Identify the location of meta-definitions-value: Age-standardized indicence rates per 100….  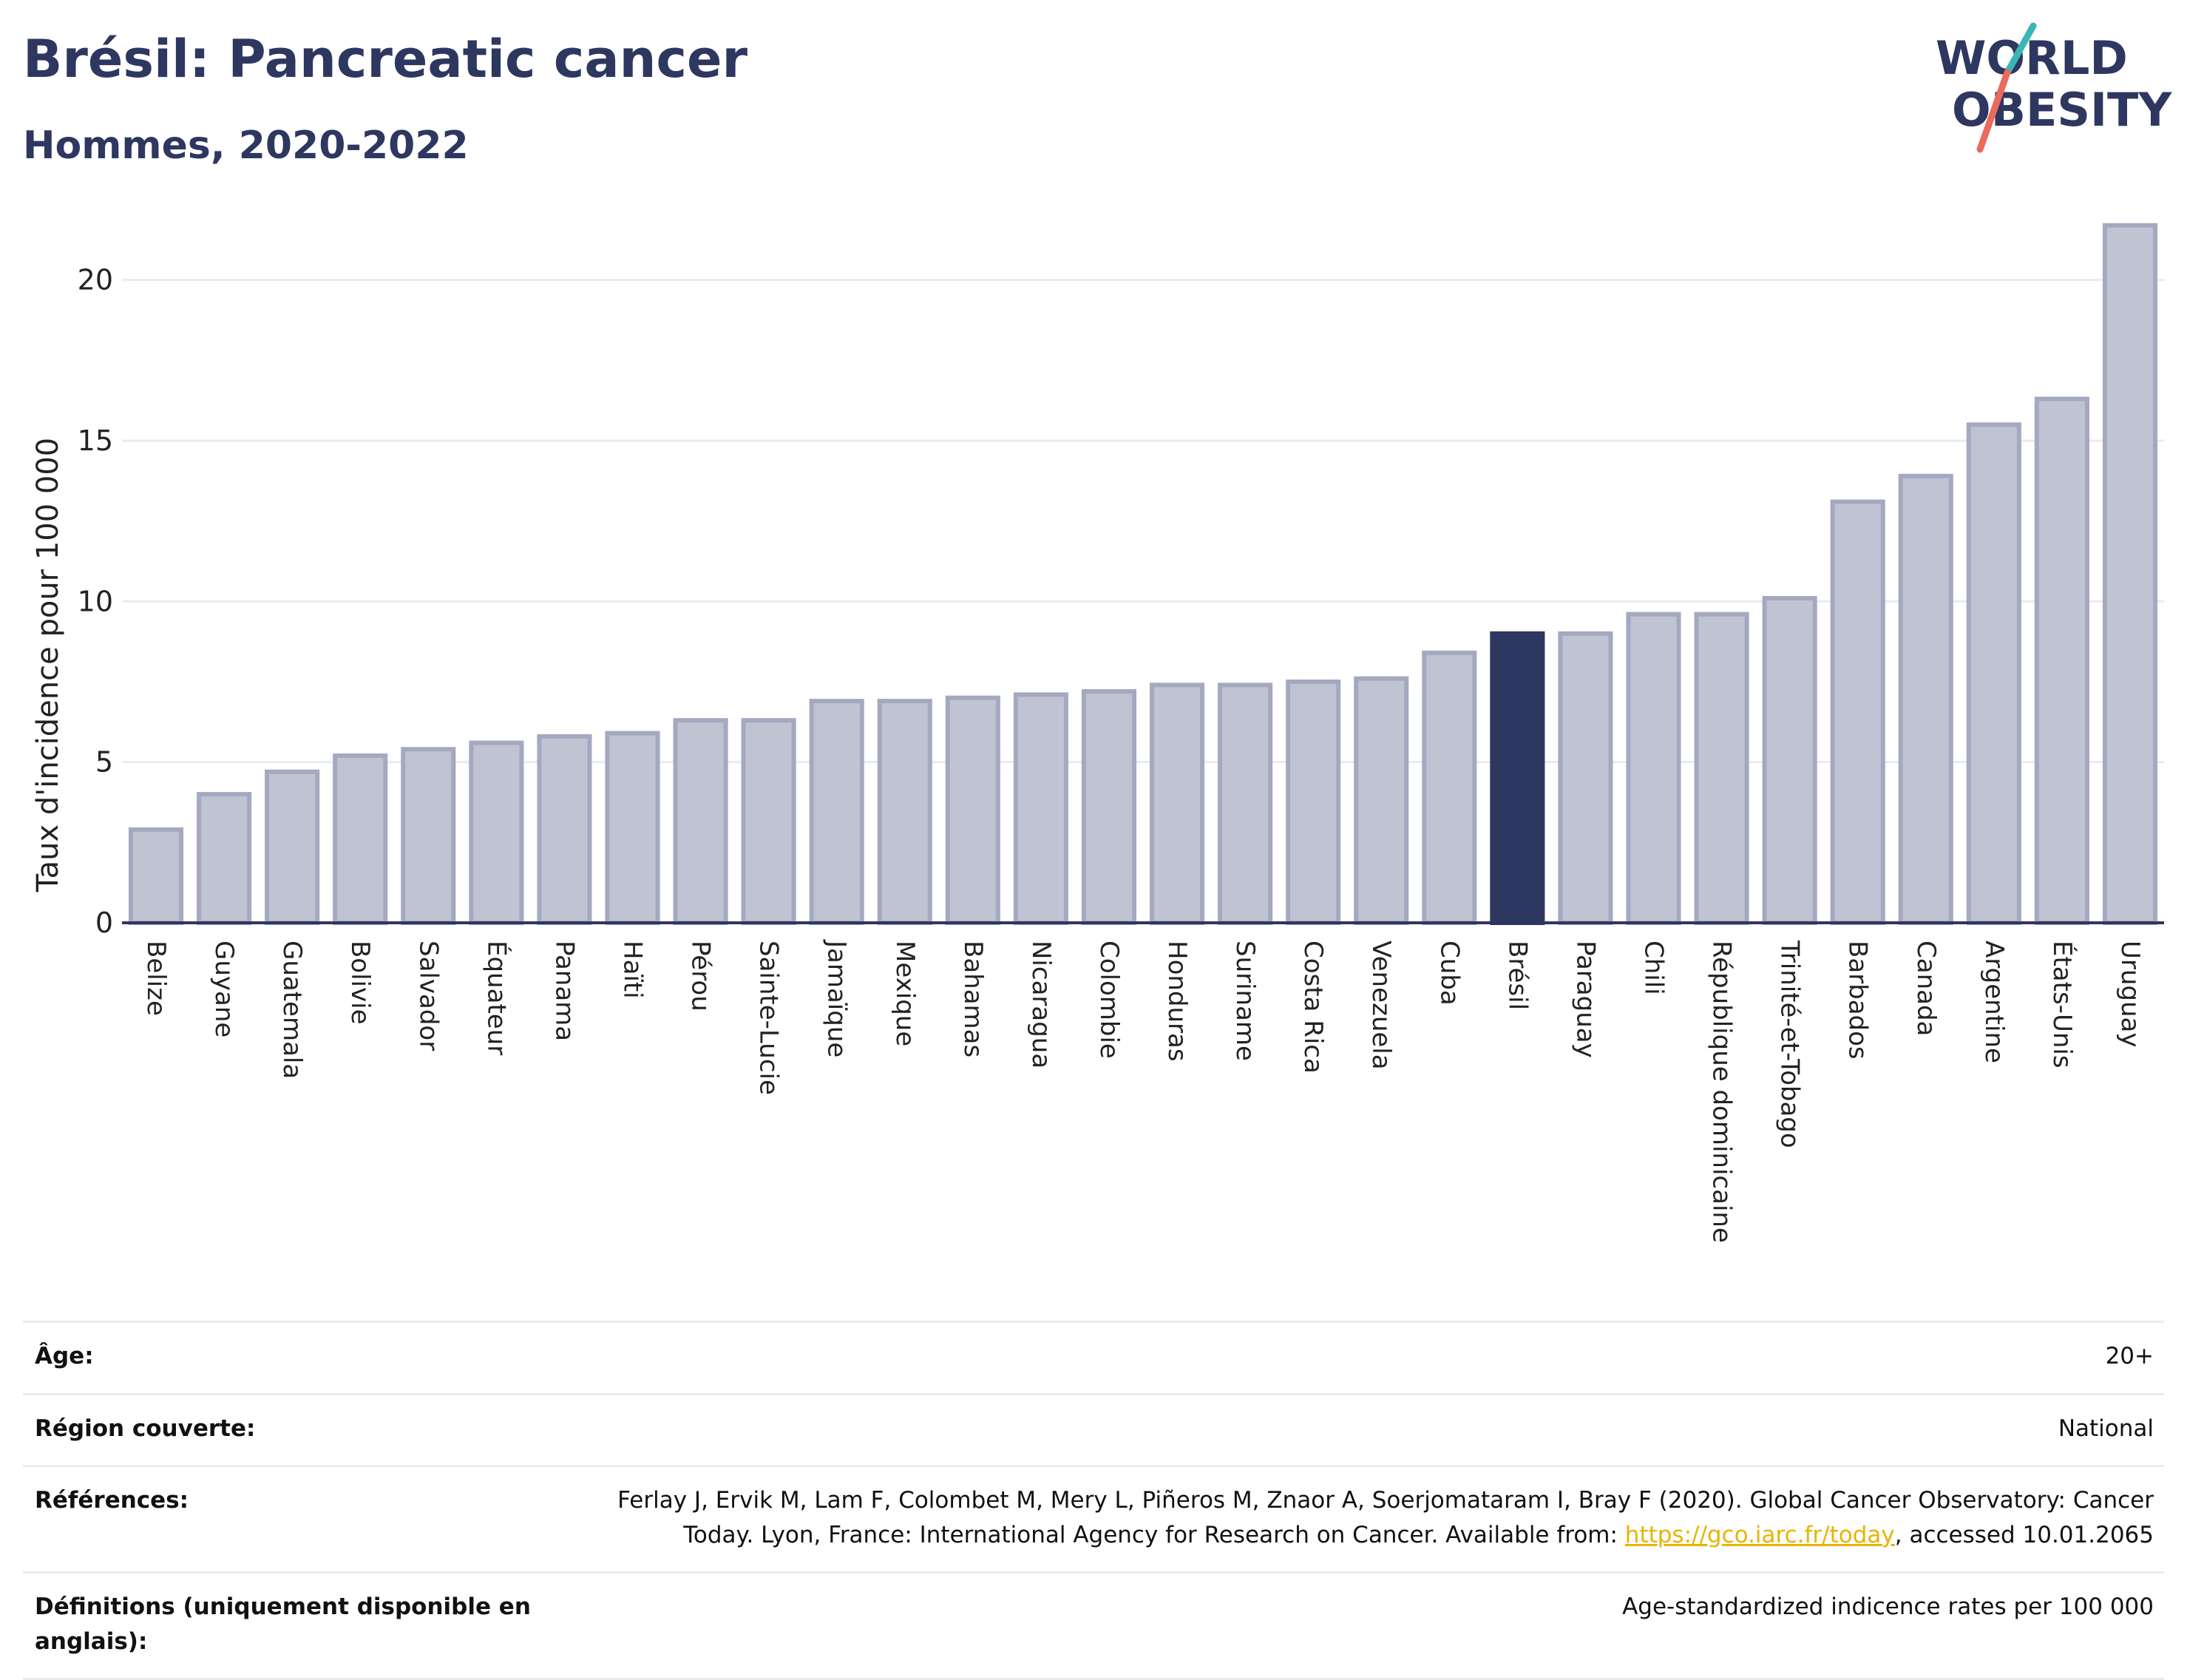
(1888, 1606).